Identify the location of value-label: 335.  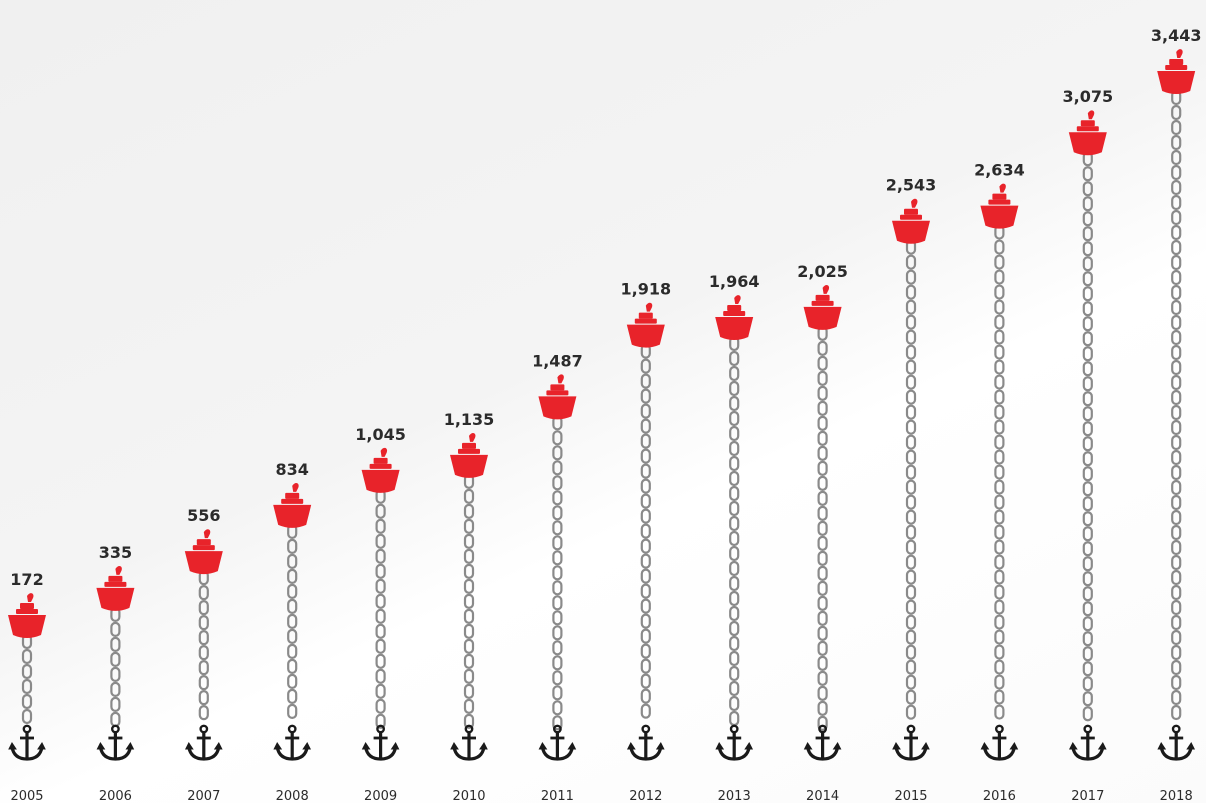
(115, 552).